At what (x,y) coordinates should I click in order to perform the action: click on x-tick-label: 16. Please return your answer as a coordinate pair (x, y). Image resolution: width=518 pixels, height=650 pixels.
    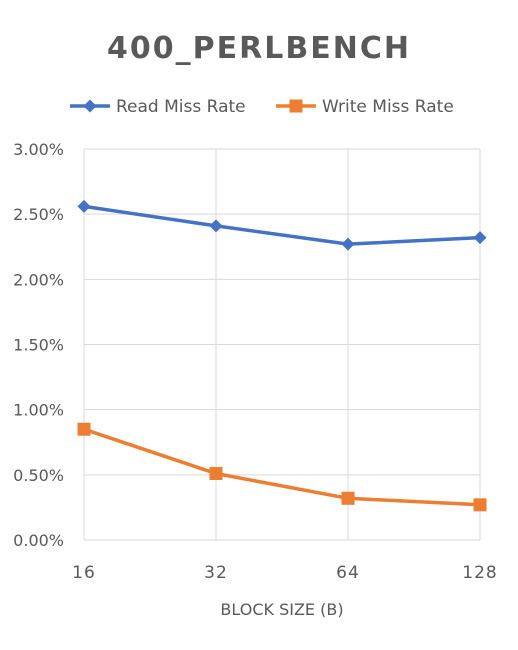
    Looking at the image, I should click on (84, 573).